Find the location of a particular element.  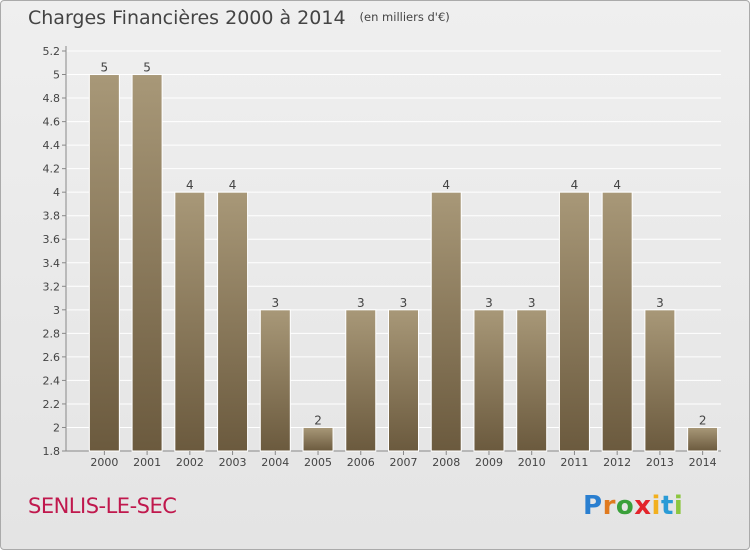

logo-letter: t is located at coordinates (667, 506).